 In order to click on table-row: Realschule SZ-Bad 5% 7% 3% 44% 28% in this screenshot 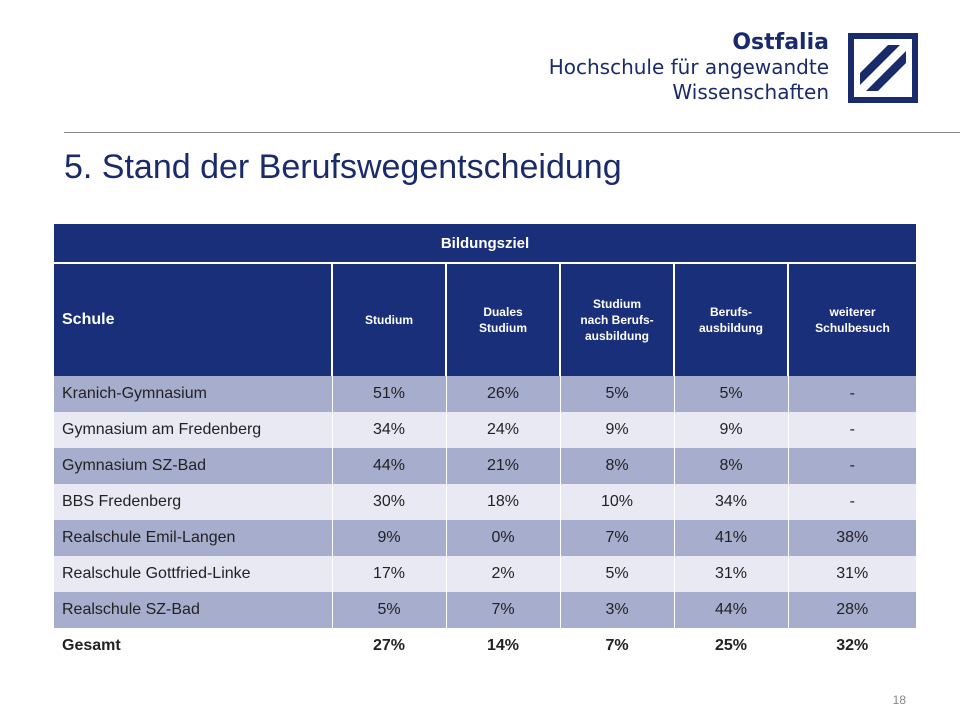, I will do `click(485, 610)`.